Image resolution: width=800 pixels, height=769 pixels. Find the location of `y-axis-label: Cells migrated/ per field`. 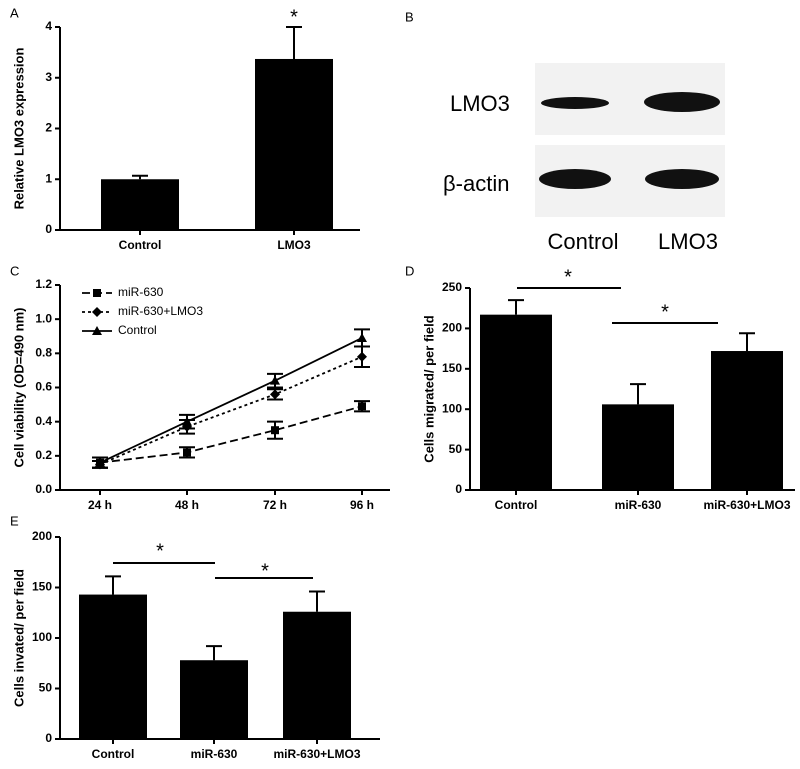

y-axis-label: Cells migrated/ per field is located at coordinates (428, 388).